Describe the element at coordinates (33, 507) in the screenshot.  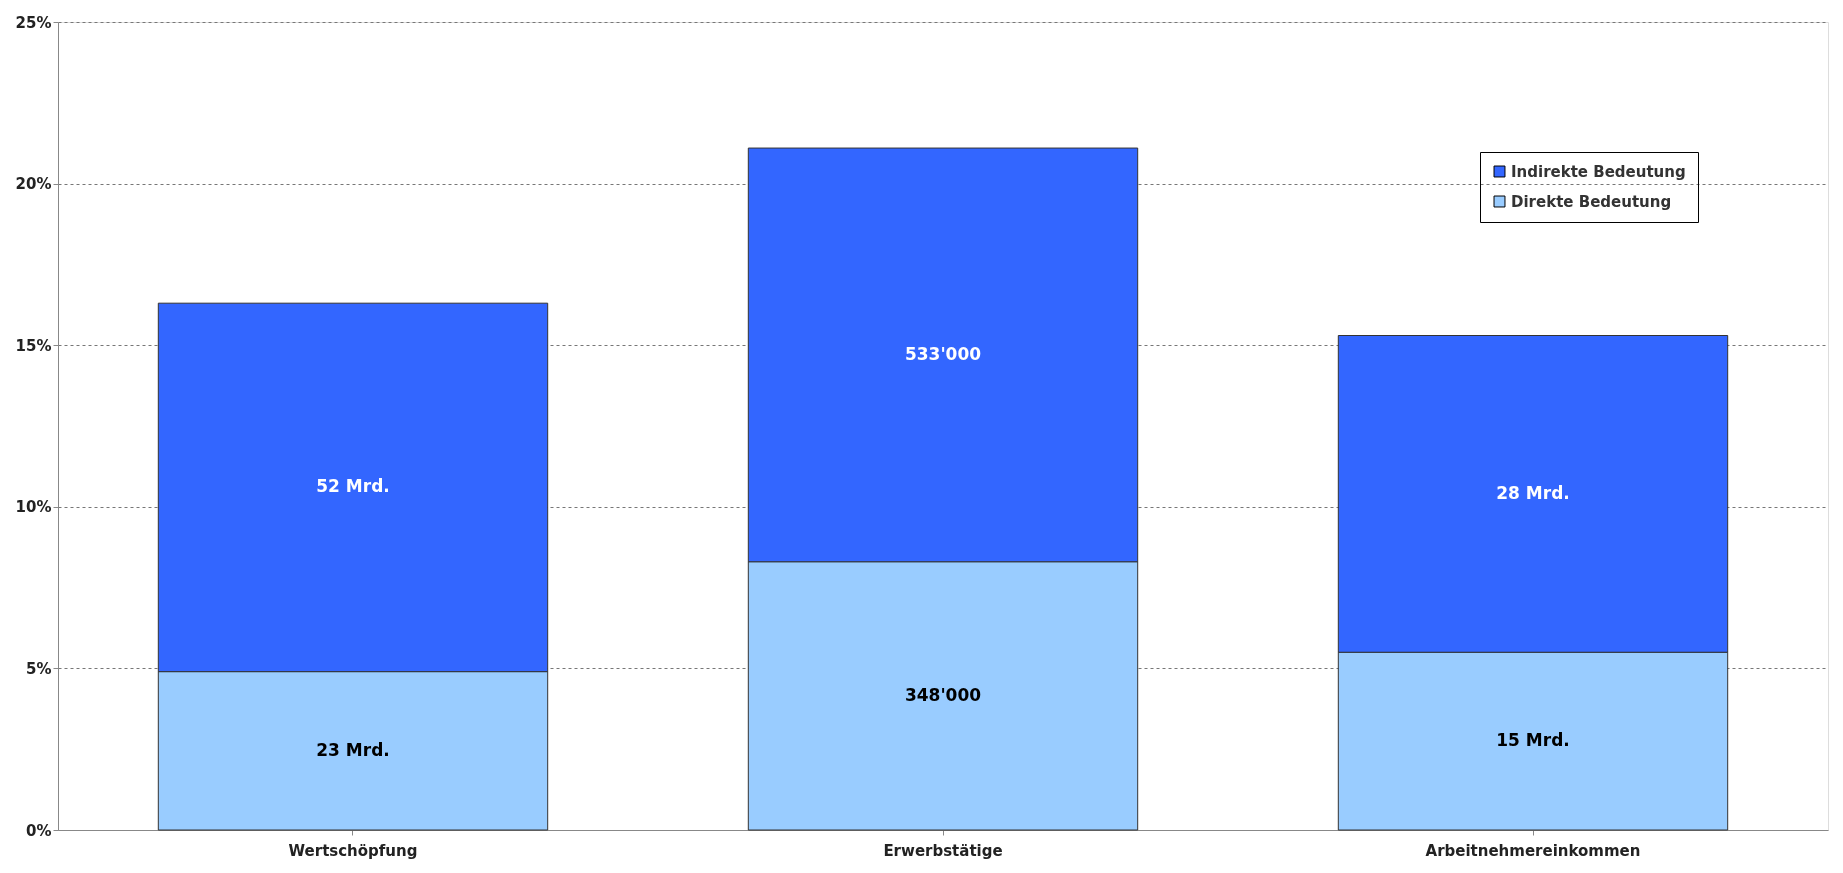
I see `y-tick-label: 10%` at that location.